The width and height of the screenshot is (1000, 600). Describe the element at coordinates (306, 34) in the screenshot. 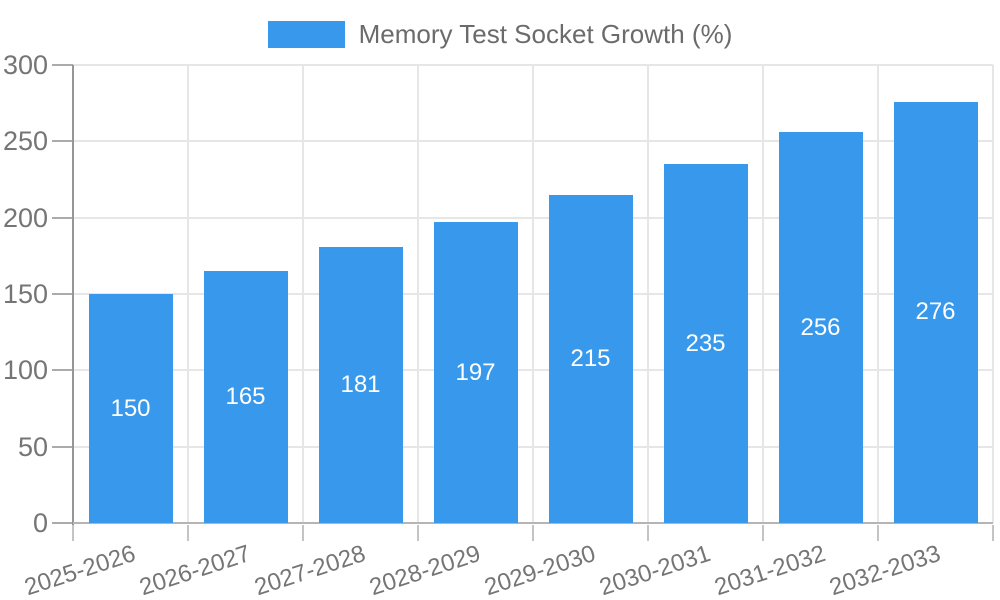

I see `legend-swatch-icon` at that location.